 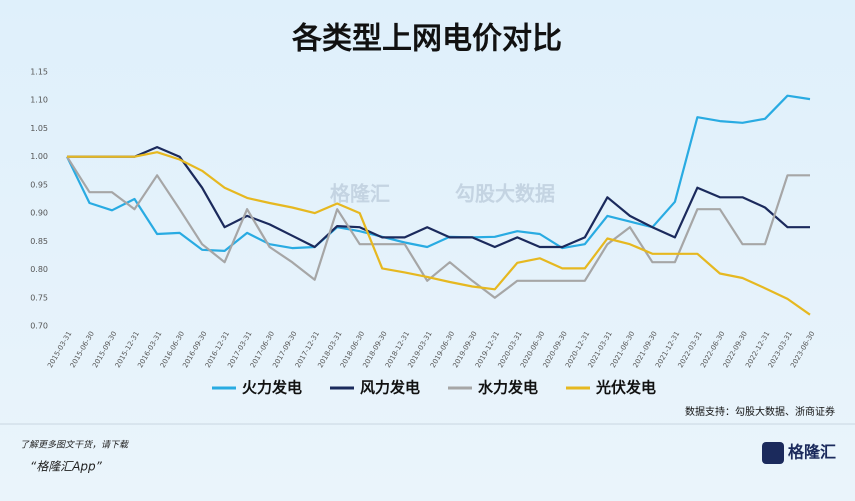 What do you see at coordinates (39, 326) in the screenshot?
I see `y-tick-label: 0.70` at bounding box center [39, 326].